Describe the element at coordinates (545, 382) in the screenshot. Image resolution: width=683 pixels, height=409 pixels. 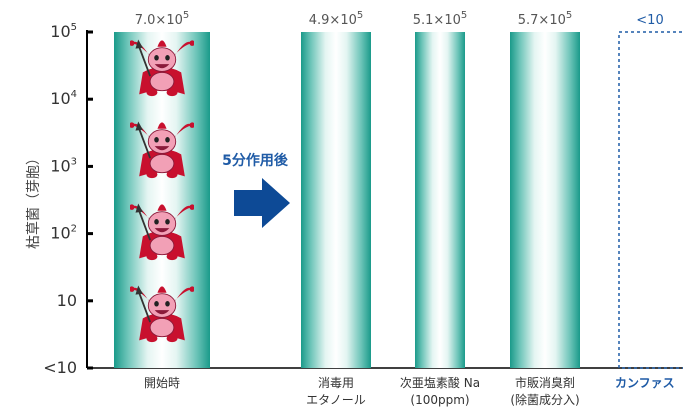
I see `x-category-label: 市販消臭剤` at that location.